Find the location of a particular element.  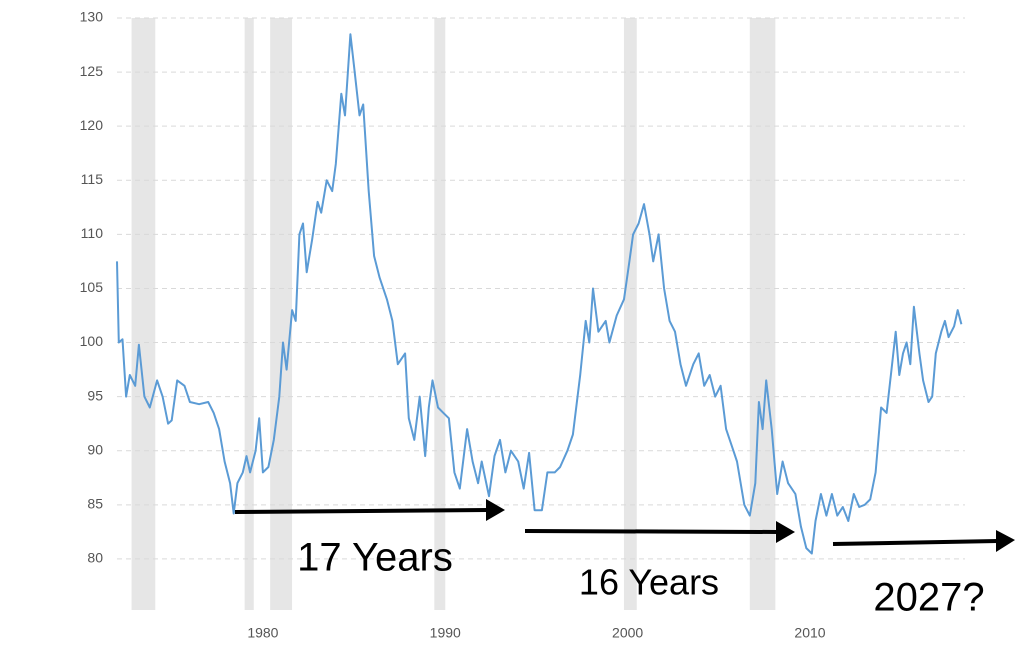

x-tick-label: 1990 is located at coordinates (445, 633).